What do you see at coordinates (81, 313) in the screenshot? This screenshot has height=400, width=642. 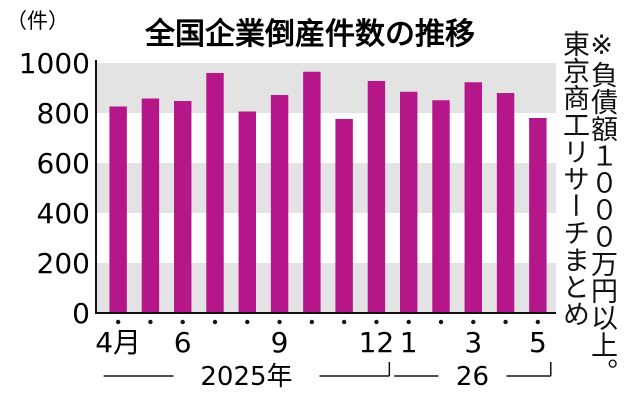 I see `y-tick-label: 0` at bounding box center [81, 313].